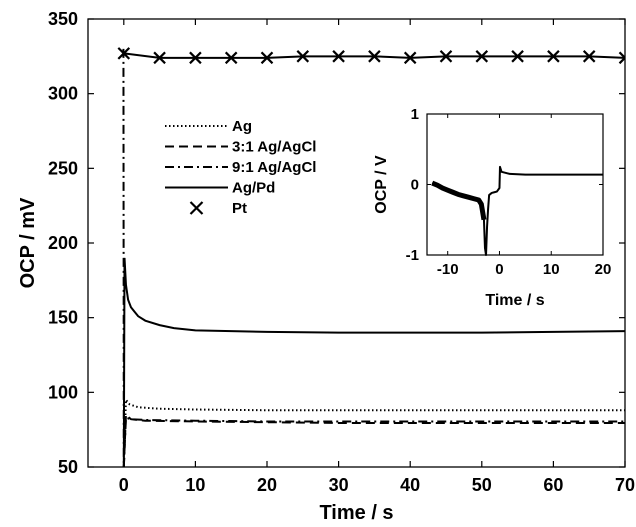 The image size is (636, 527). I want to click on inset-x-tick-label: 10, so click(551, 269).